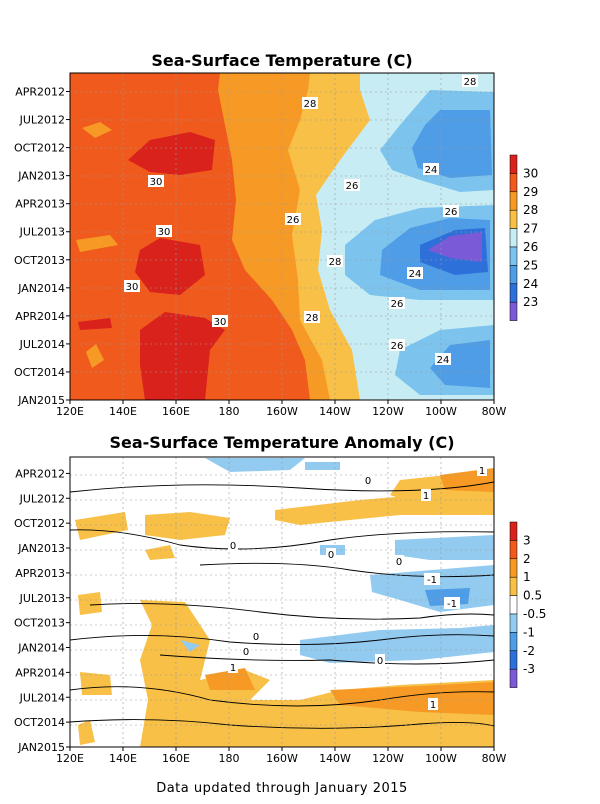 This screenshot has width=600, height=804. Describe the element at coordinates (40, 316) in the screenshot. I see `sst-y-tick-label: APR2014` at that location.